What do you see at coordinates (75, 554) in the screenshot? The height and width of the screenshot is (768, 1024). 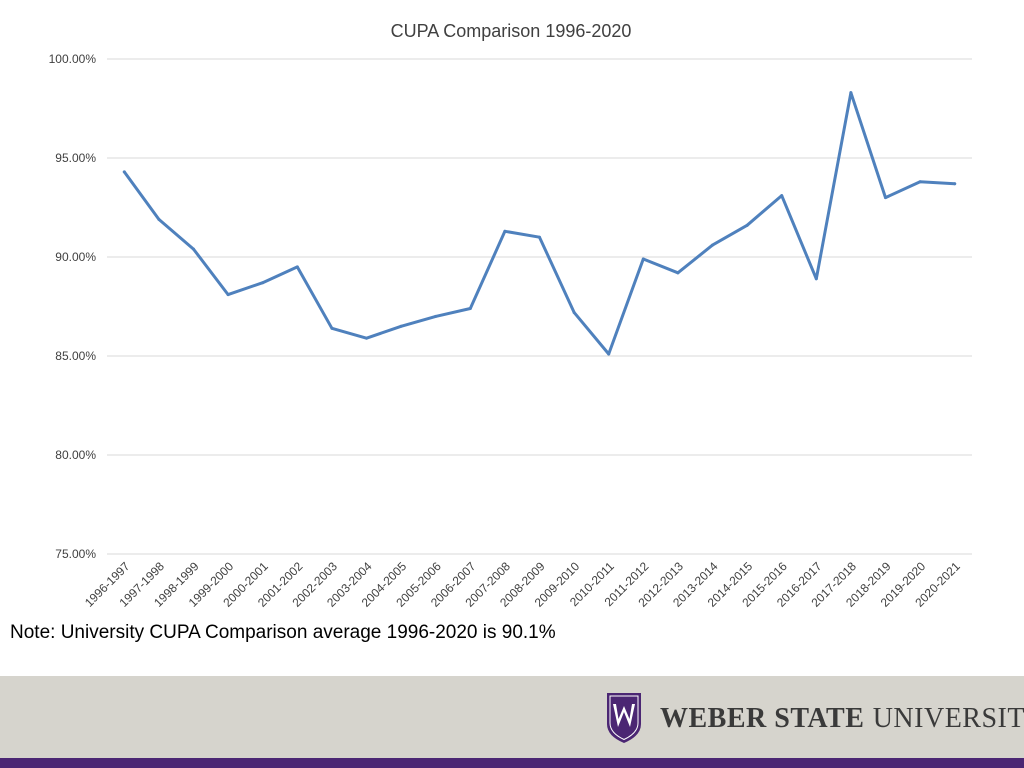 I see `y-tick-label: 75.00%` at bounding box center [75, 554].